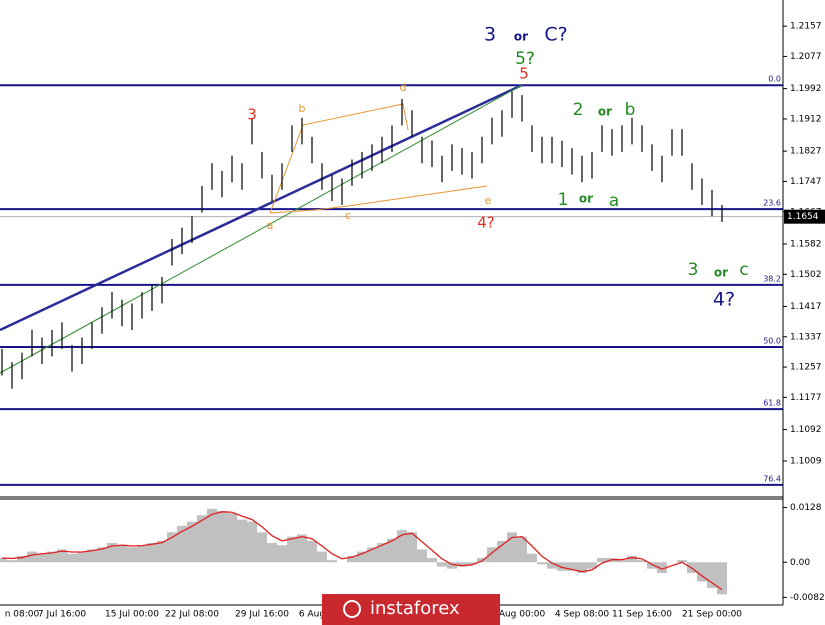 The image size is (825, 625). Describe the element at coordinates (803, 217) in the screenshot. I see `last-price-label: 1.1654` at that location.